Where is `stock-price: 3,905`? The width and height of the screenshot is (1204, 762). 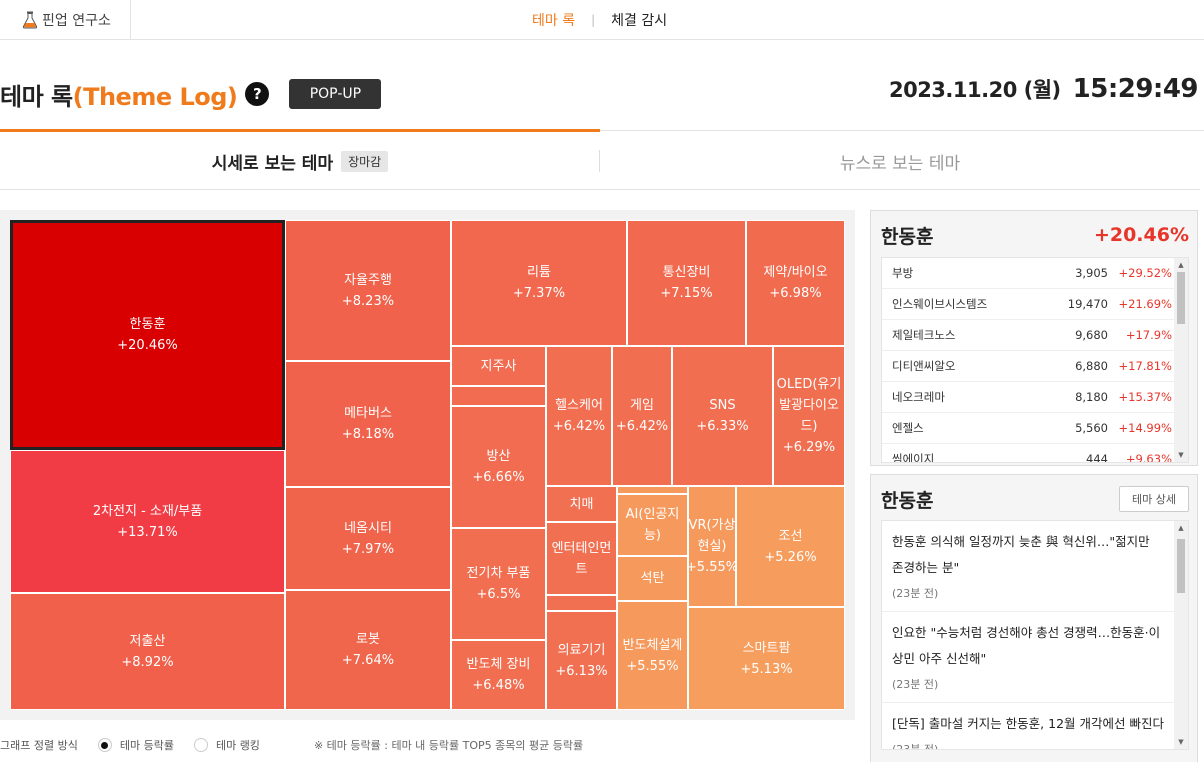 stock-price: 3,905 is located at coordinates (1091, 273).